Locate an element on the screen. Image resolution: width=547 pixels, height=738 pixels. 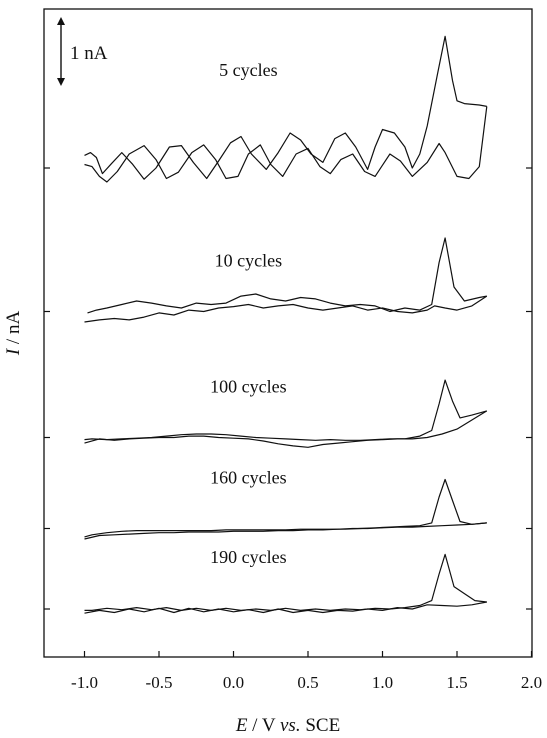
x-tick-label: 0.0 is located at coordinates (233, 682).